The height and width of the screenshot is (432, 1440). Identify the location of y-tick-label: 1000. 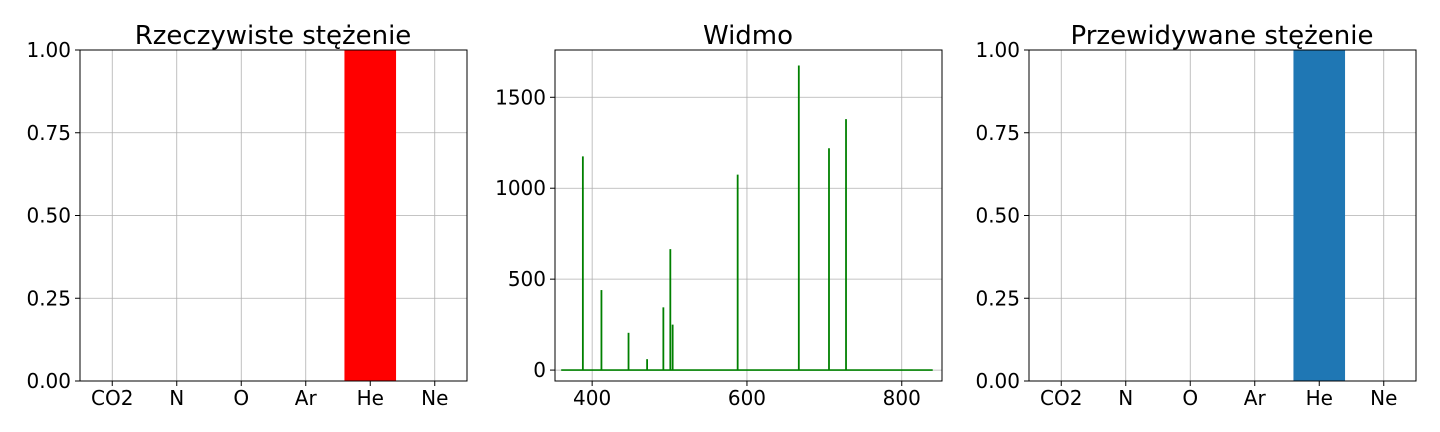
(520, 188).